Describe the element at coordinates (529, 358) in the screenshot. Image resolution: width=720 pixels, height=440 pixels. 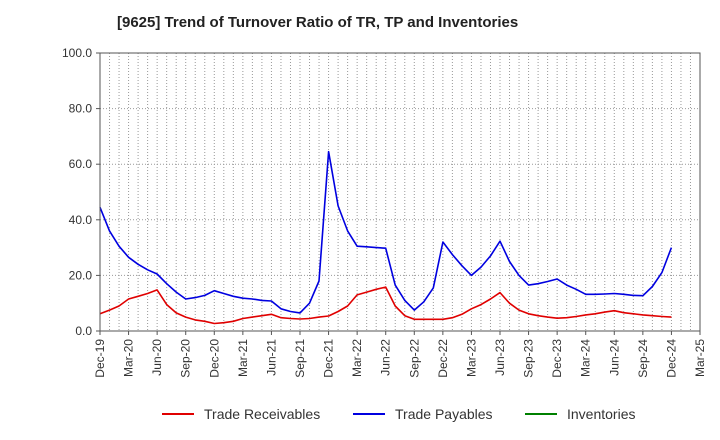
I see `x-tick-label: Sep-23` at that location.